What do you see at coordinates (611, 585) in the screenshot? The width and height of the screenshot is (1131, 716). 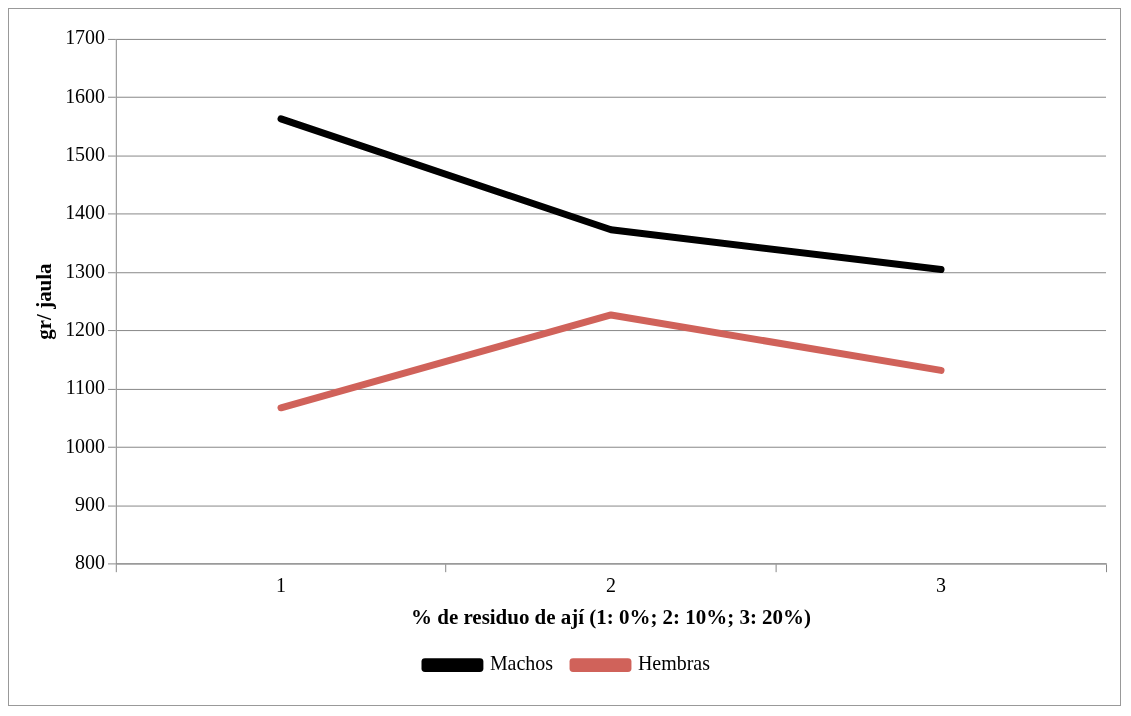 I see `x-tick-label: 2` at bounding box center [611, 585].